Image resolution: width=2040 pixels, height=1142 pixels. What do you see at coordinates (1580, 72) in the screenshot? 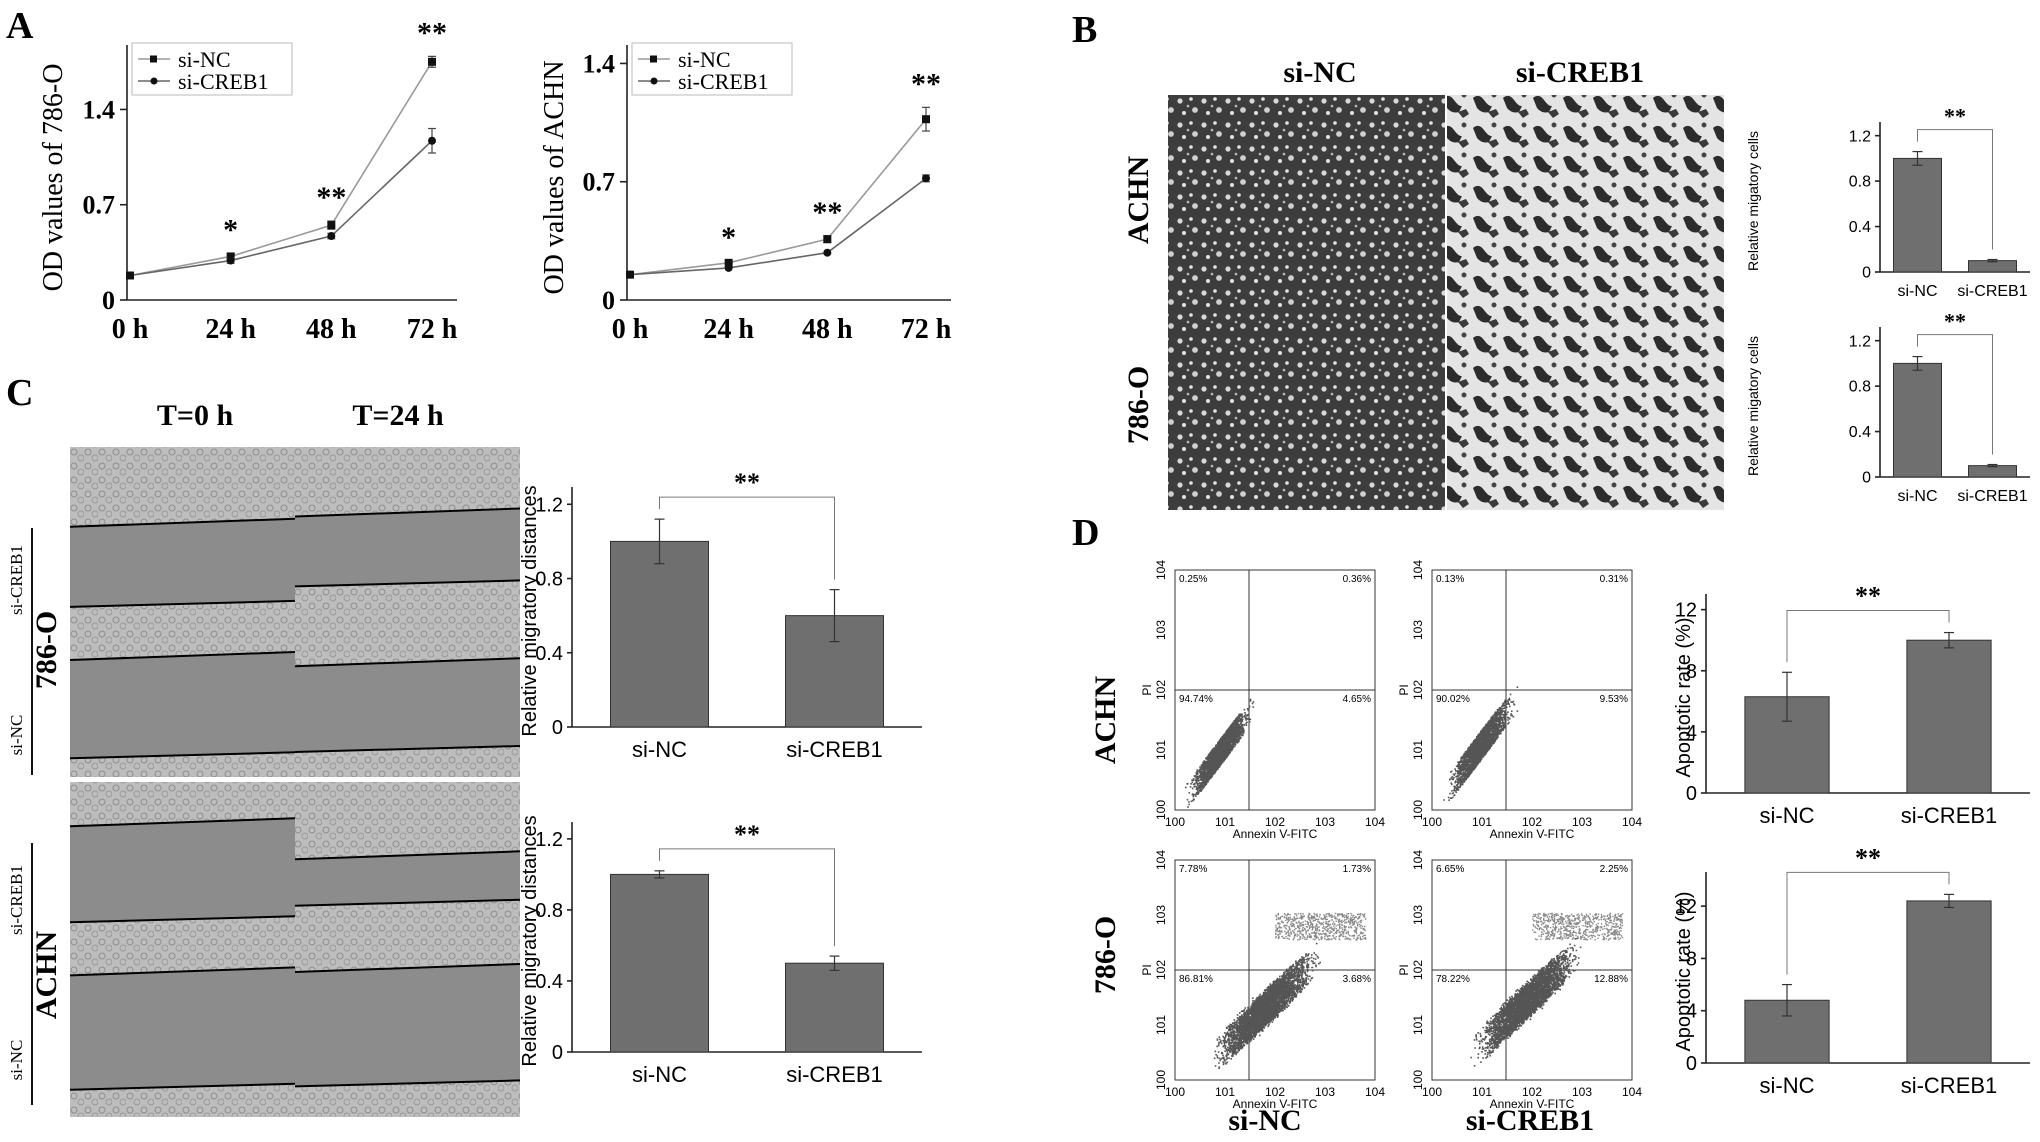
I see `panel-B-col-label: si-CREB1` at bounding box center [1580, 72].